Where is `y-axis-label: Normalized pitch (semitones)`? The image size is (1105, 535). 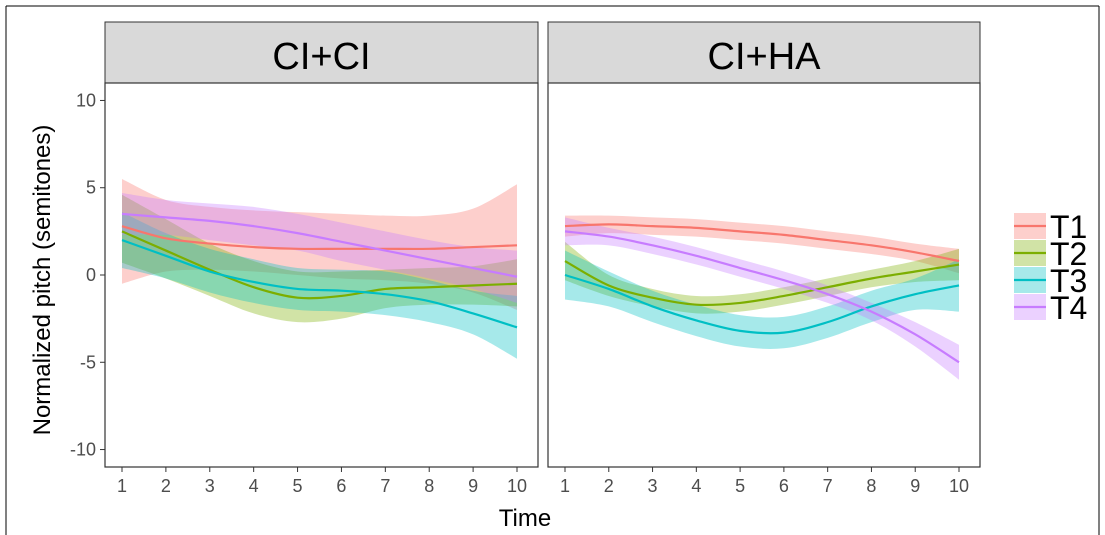
y-axis-label: Normalized pitch (semitones) is located at coordinates (42, 280).